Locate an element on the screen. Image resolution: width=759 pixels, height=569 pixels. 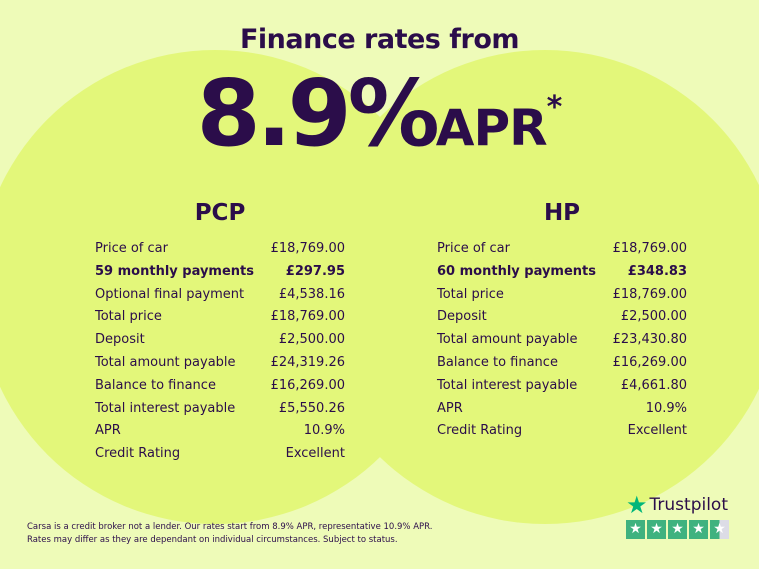
row-value: £348.83 is located at coordinates (657, 271).